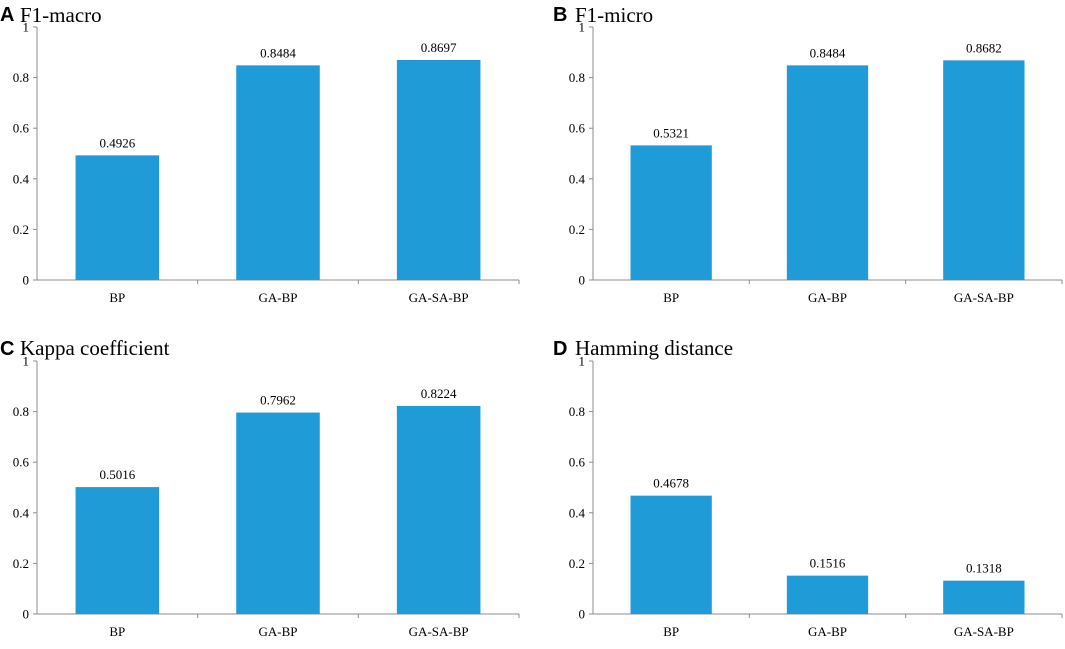 Image resolution: width=1065 pixels, height=649 pixels. What do you see at coordinates (984, 568) in the screenshot?
I see `data-label: 0.1318` at bounding box center [984, 568].